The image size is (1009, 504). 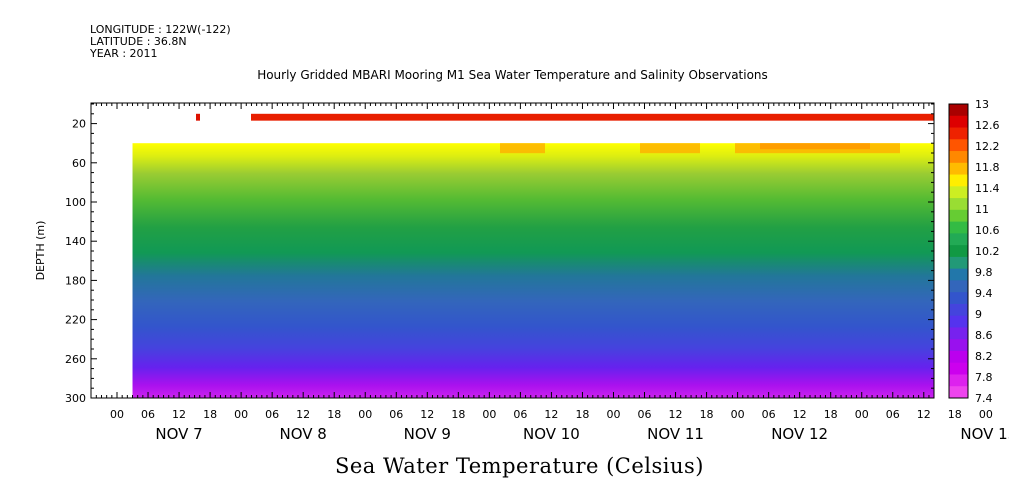 I want to click on y-axis-title: DEPTH (m), so click(x=40, y=251).